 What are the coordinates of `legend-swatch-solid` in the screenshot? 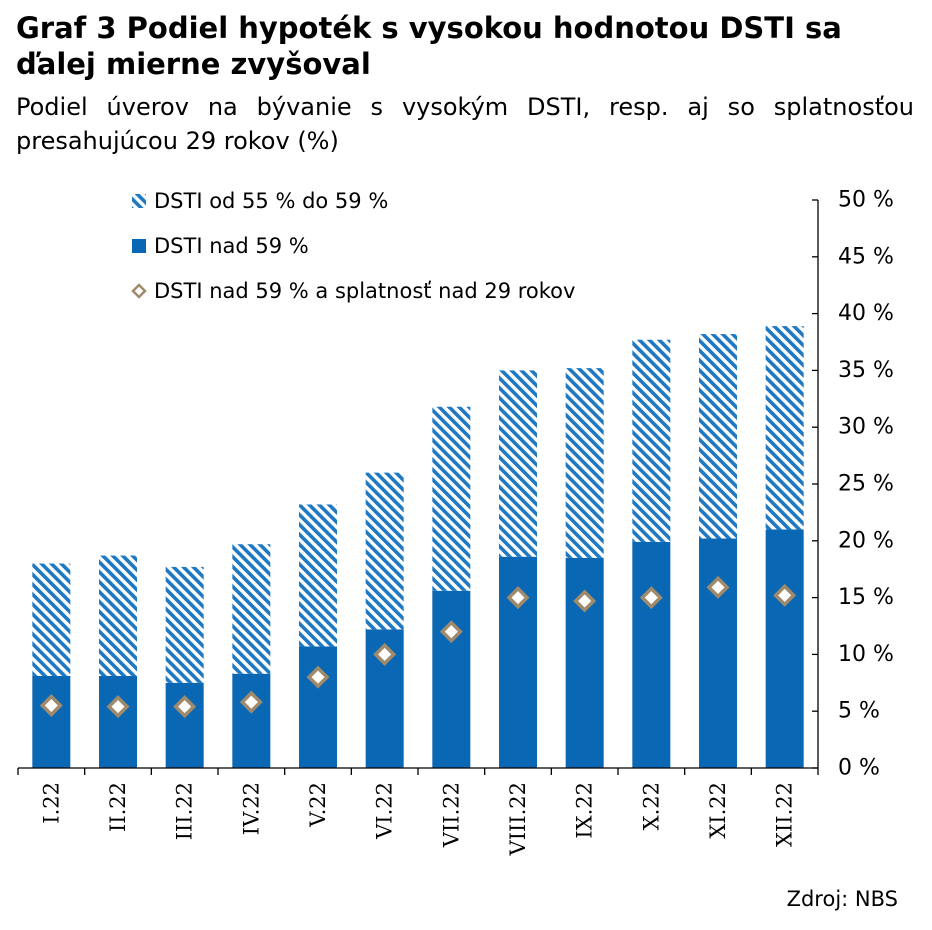 It's located at (139, 246).